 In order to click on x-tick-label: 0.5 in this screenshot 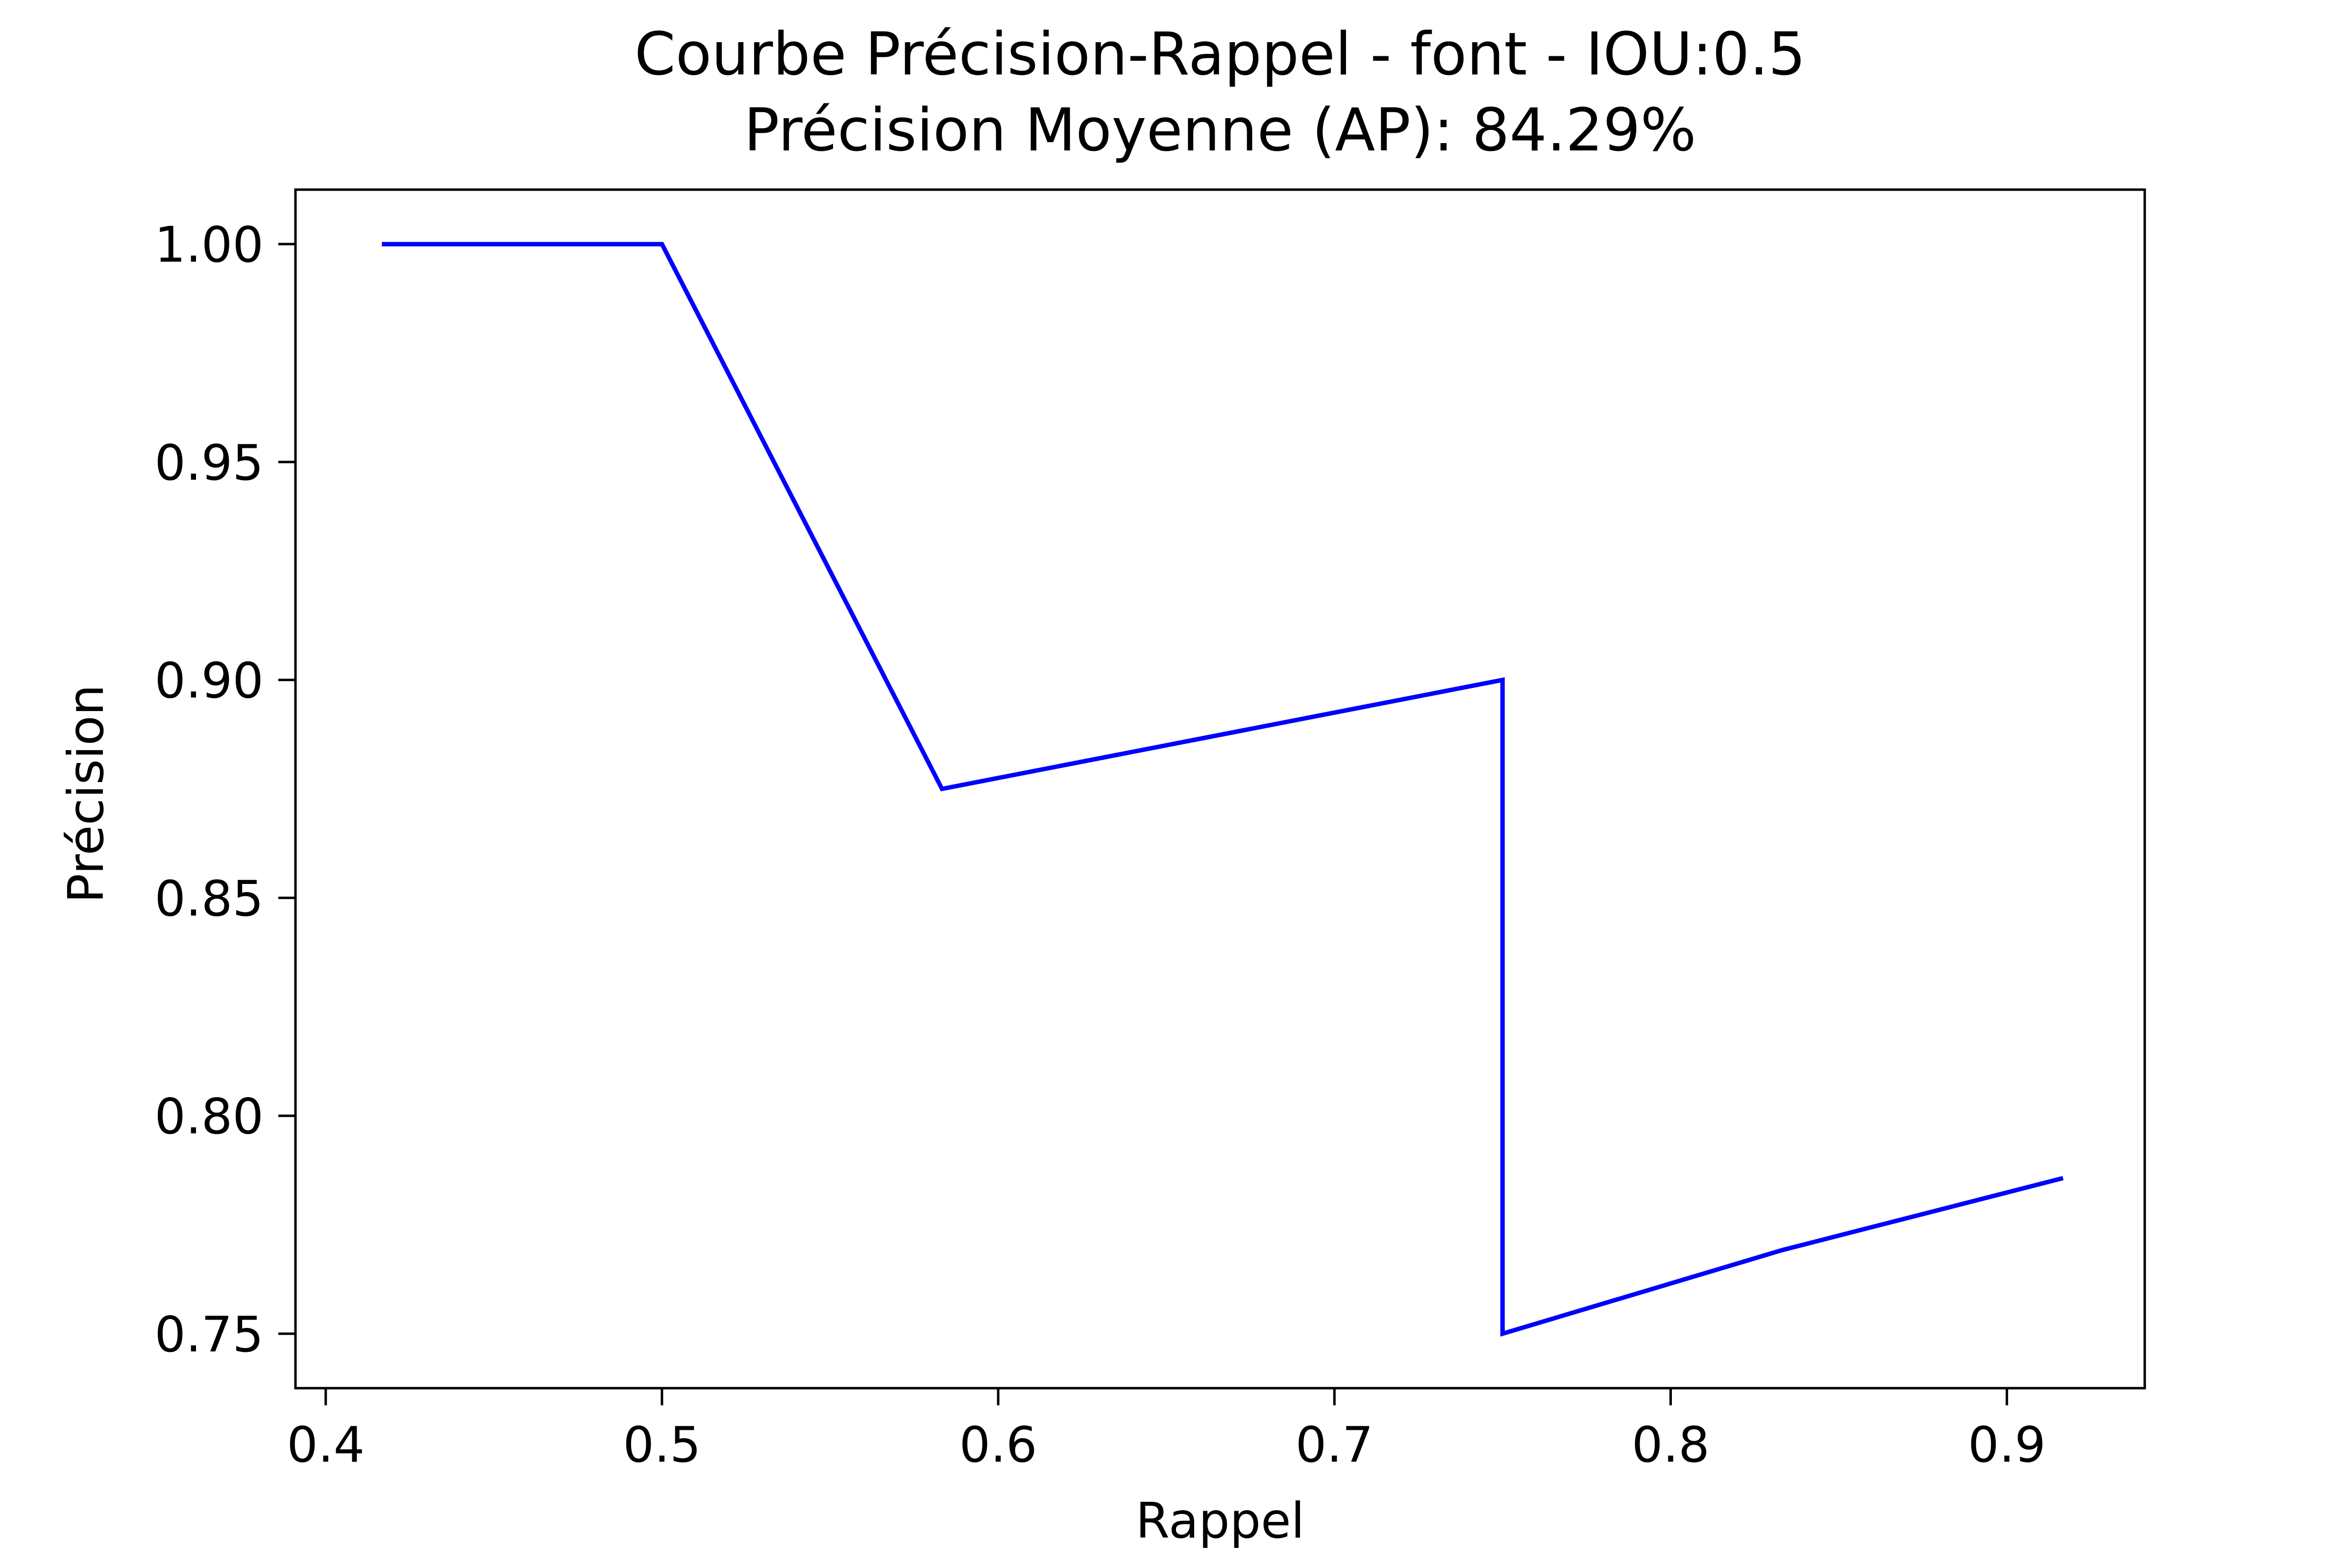, I will do `click(662, 1444)`.